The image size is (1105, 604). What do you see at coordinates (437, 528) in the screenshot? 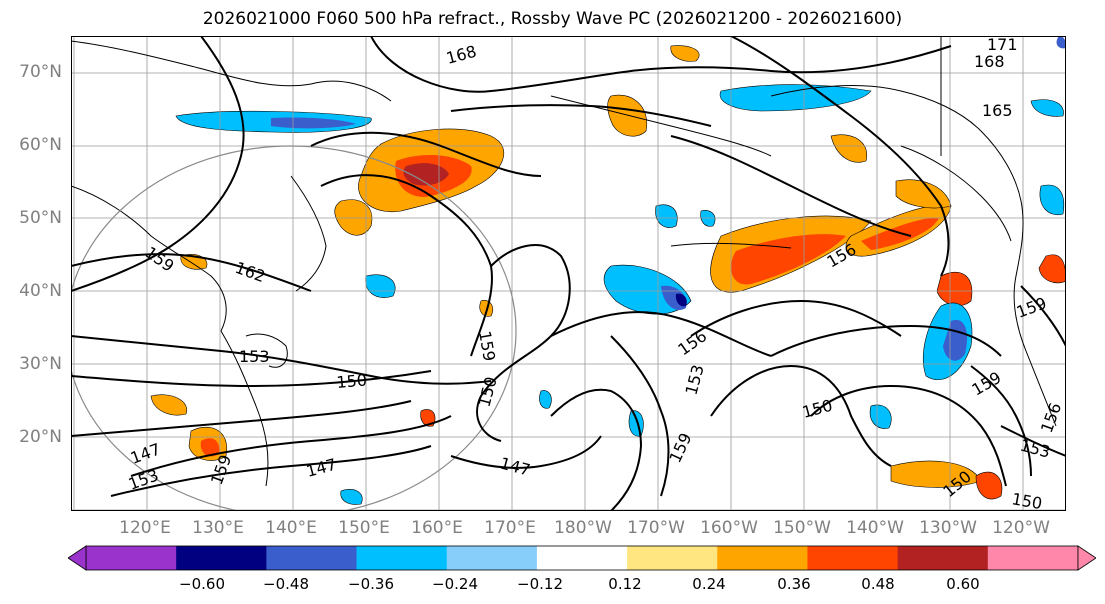
I see `lon-label-160e: 160°E` at bounding box center [437, 528].